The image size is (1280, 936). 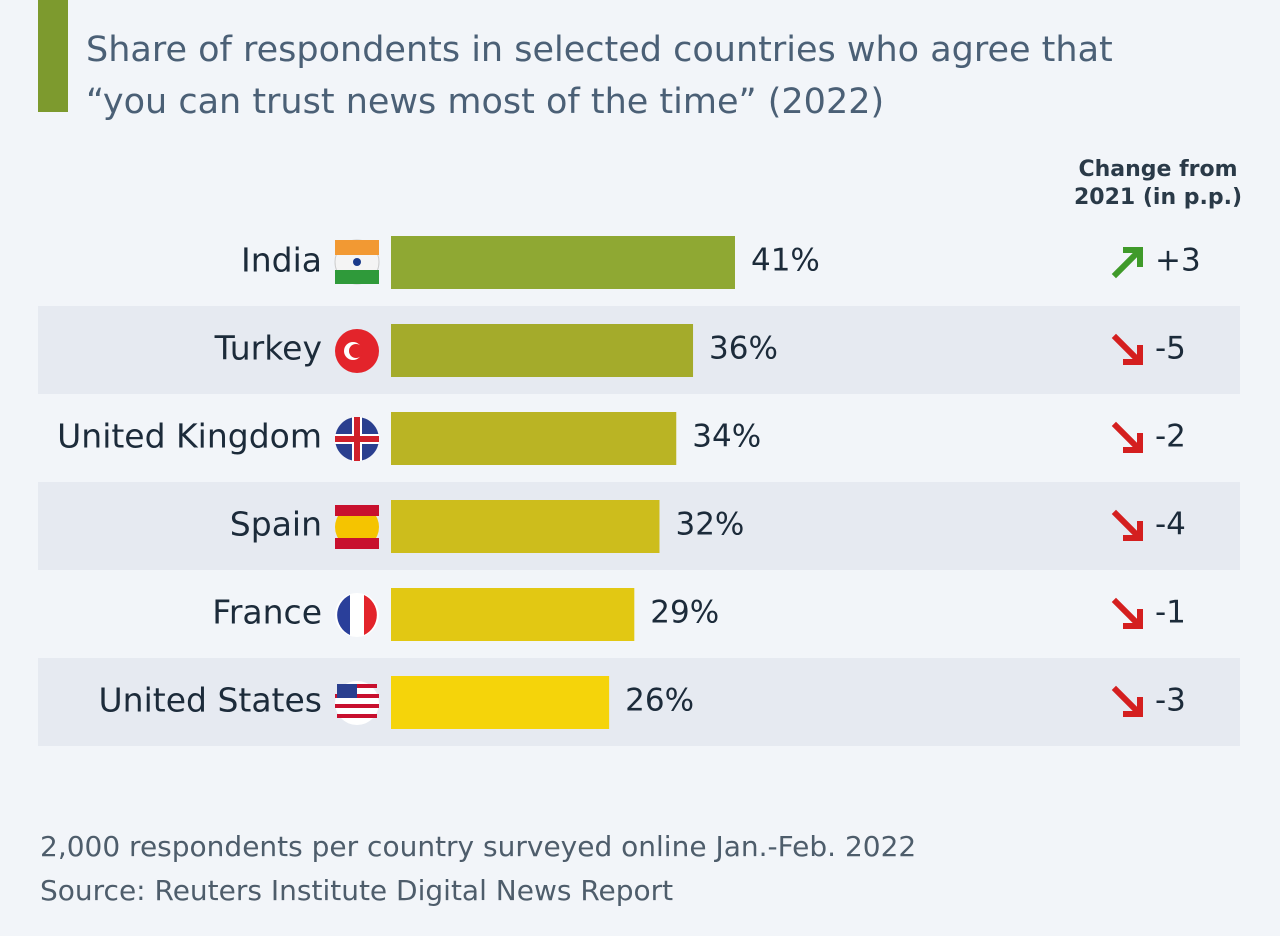 What do you see at coordinates (1178, 261) in the screenshot?
I see `change-label: +3` at bounding box center [1178, 261].